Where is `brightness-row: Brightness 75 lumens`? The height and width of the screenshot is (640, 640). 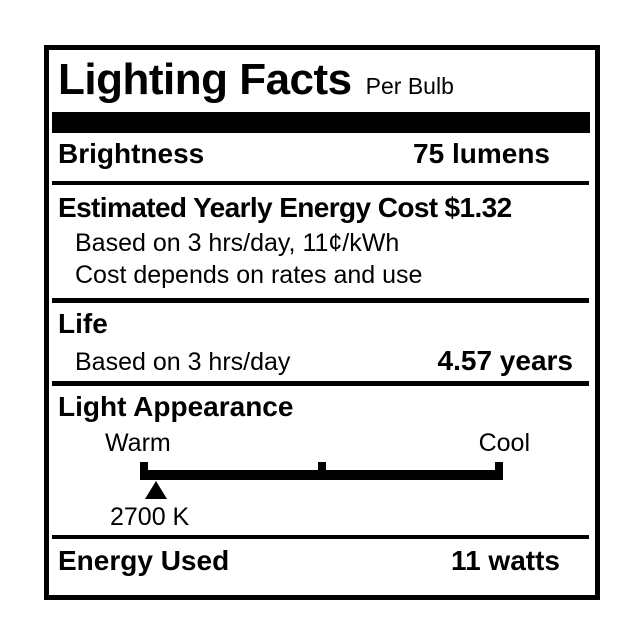
brightness-row: Brightness 75 lumens is located at coordinates (304, 154).